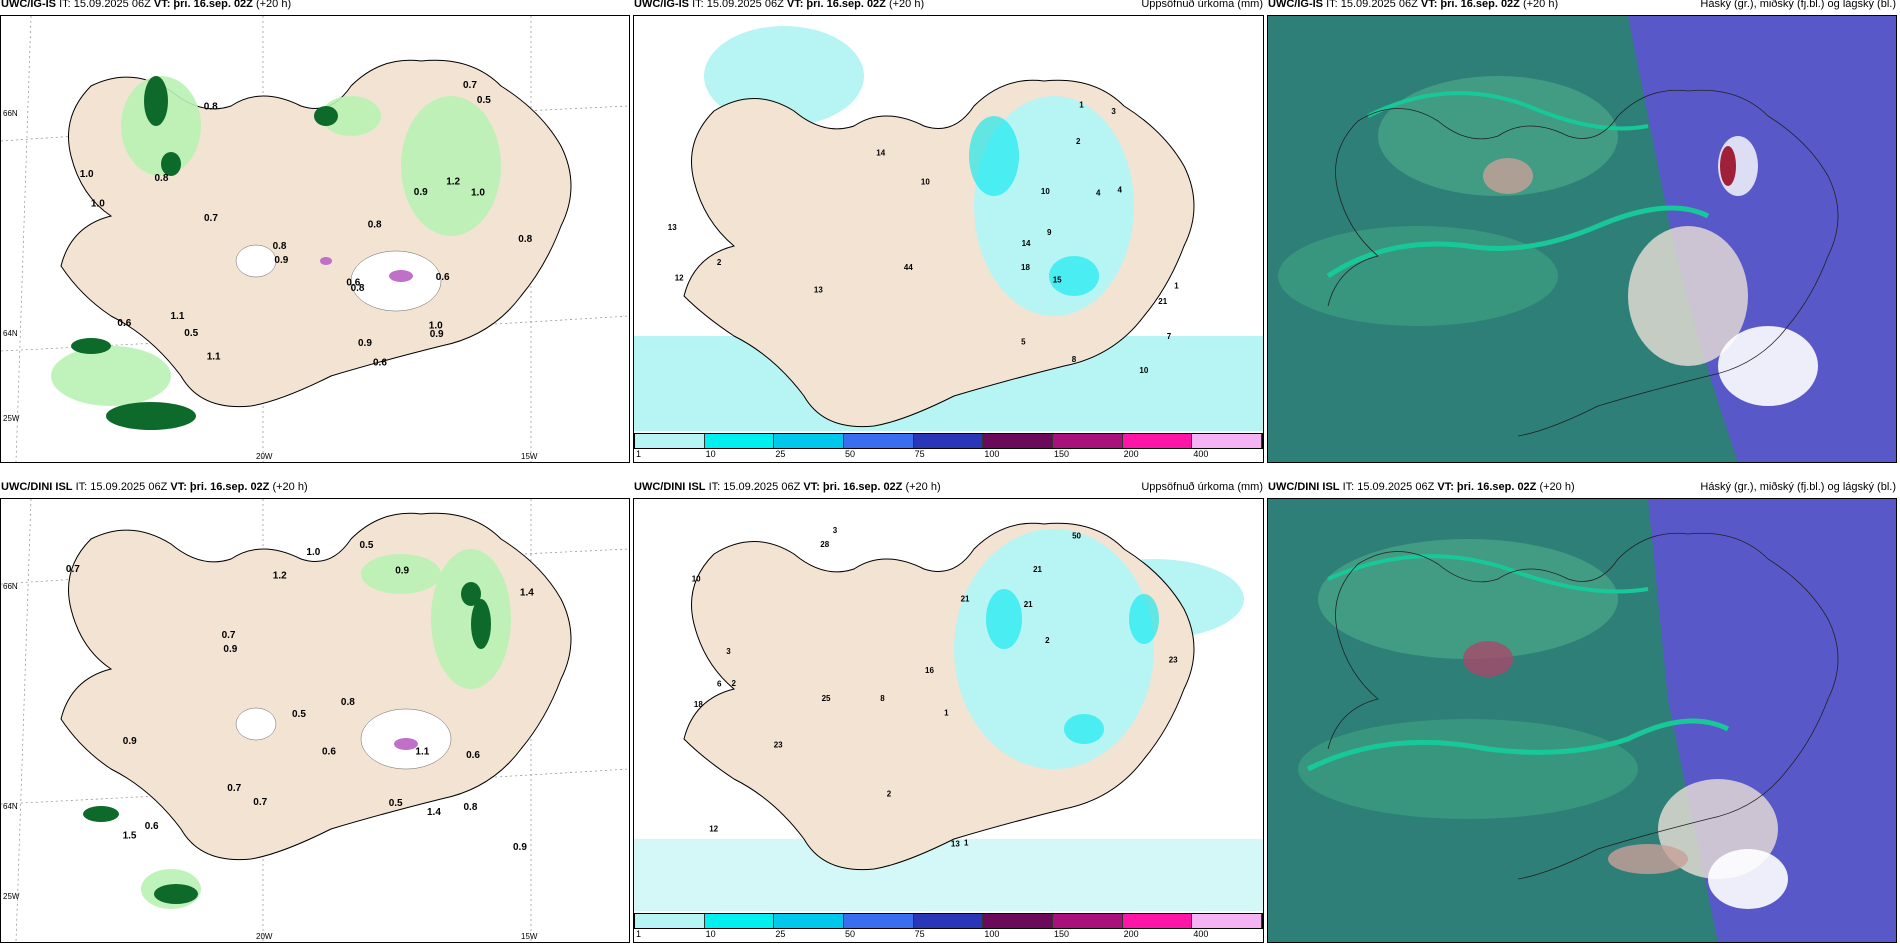  I want to click on colorbar-tick: 150, so click(1062, 934).